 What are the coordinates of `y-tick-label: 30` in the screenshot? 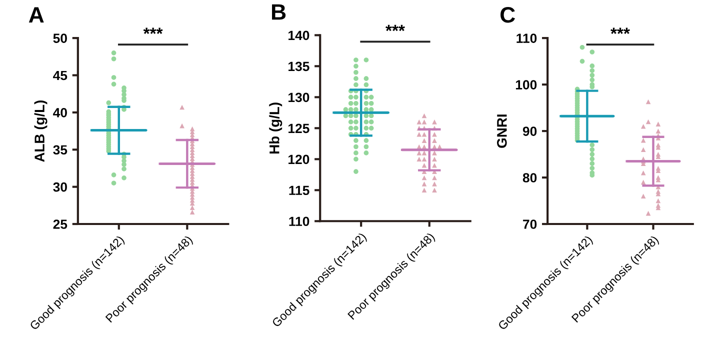 It's located at (60, 187).